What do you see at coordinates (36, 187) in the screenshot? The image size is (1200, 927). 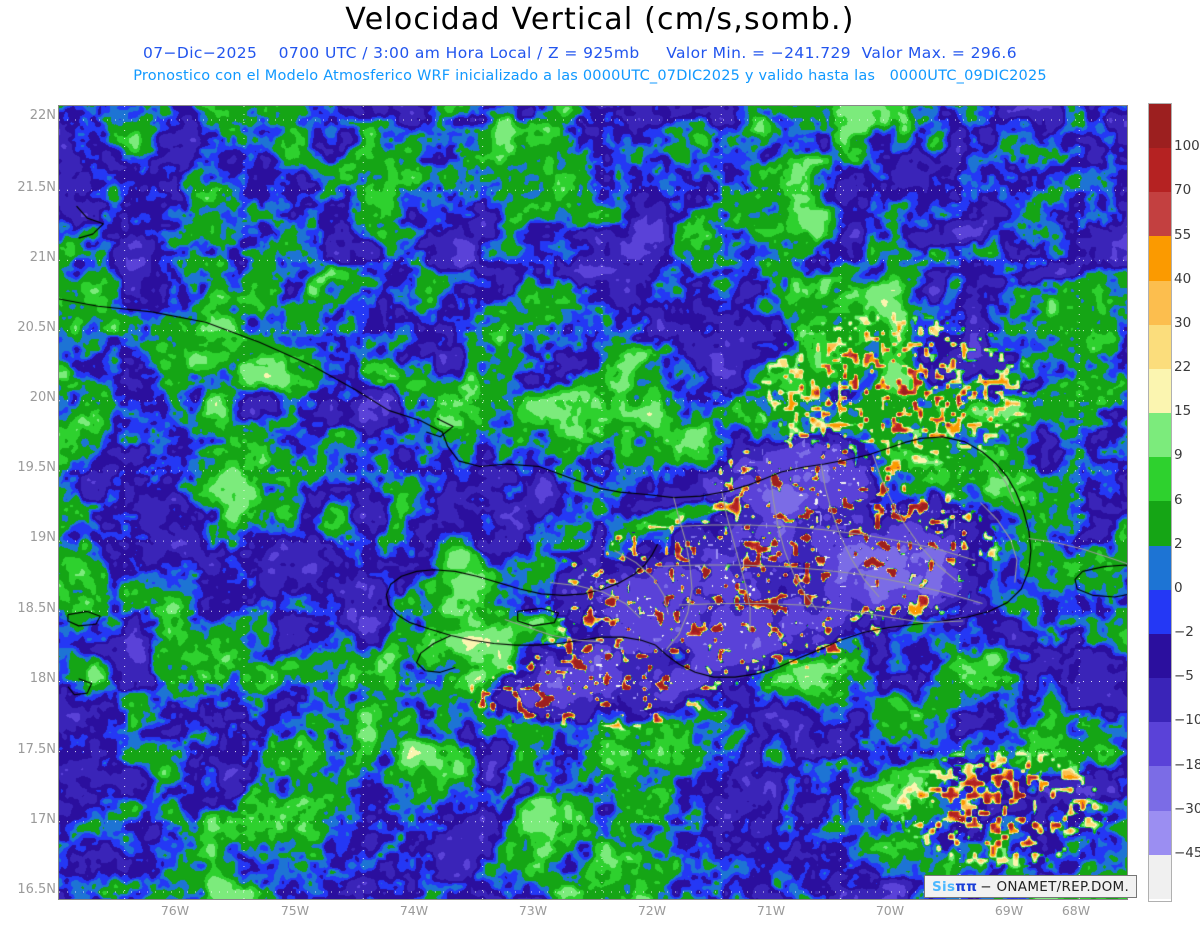 I see `y-tick-label: 21.5N` at bounding box center [36, 187].